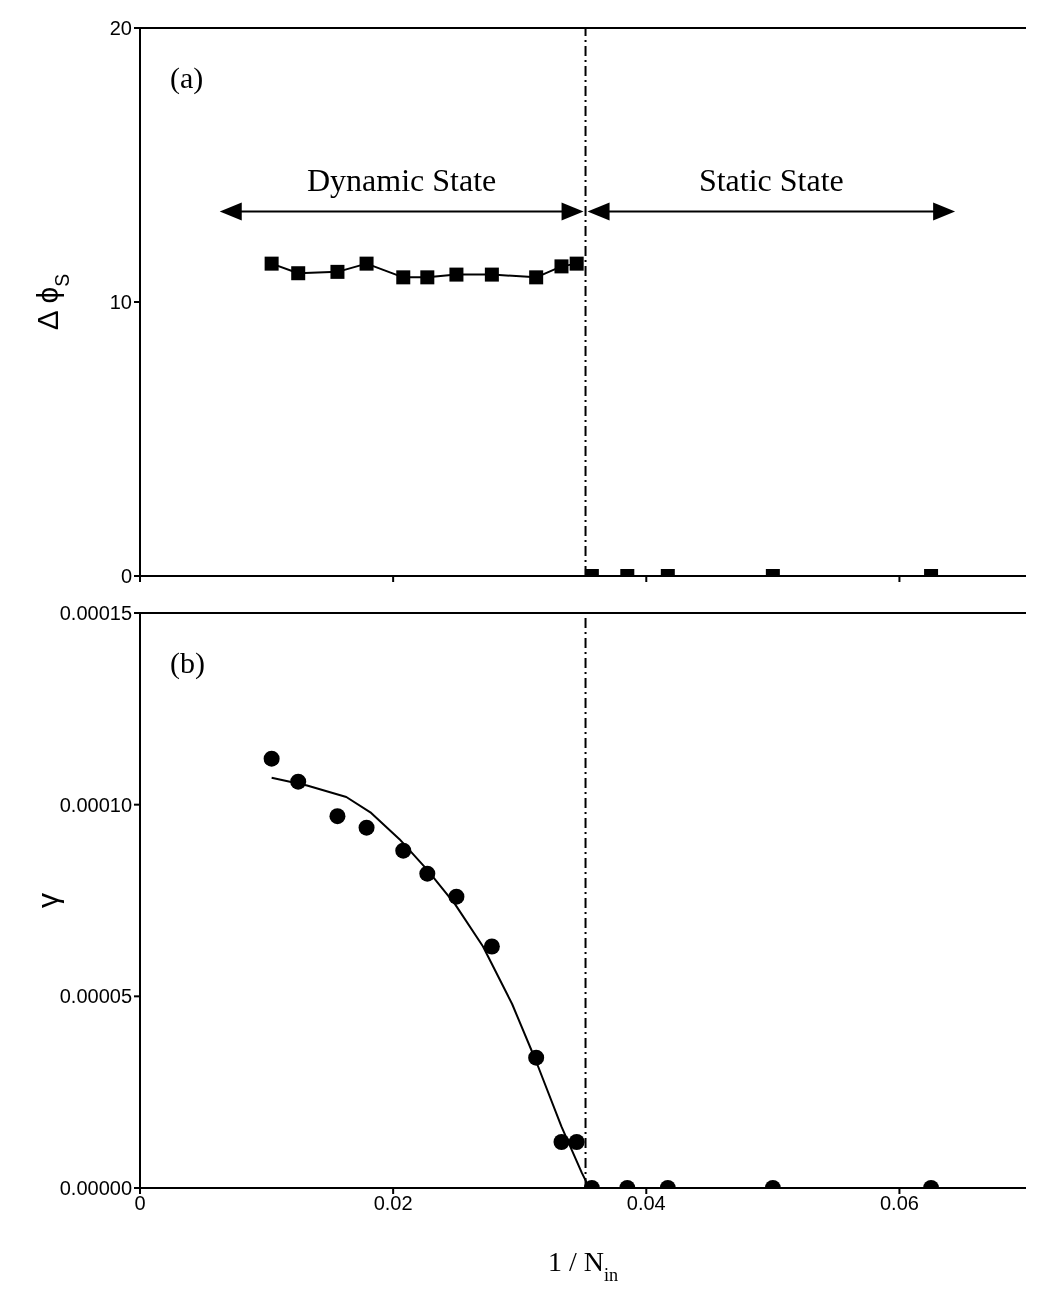 The height and width of the screenshot is (1314, 1045). What do you see at coordinates (95, 804) in the screenshot?
I see `y-tick-label: 0.00010` at bounding box center [95, 804].